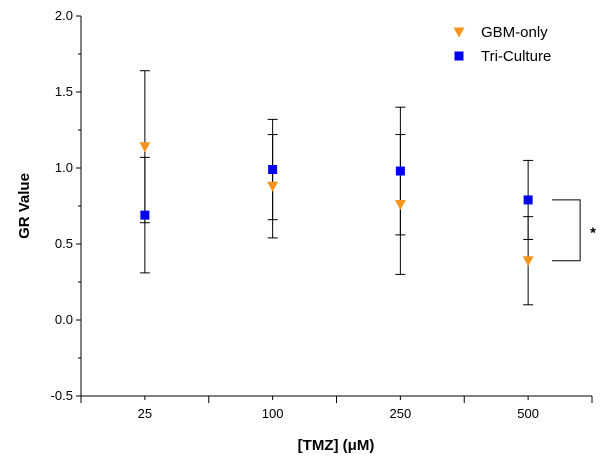 The width and height of the screenshot is (600, 465). What do you see at coordinates (502, 44) in the screenshot?
I see `legend: GBM-only Tri-Culture` at bounding box center [502, 44].